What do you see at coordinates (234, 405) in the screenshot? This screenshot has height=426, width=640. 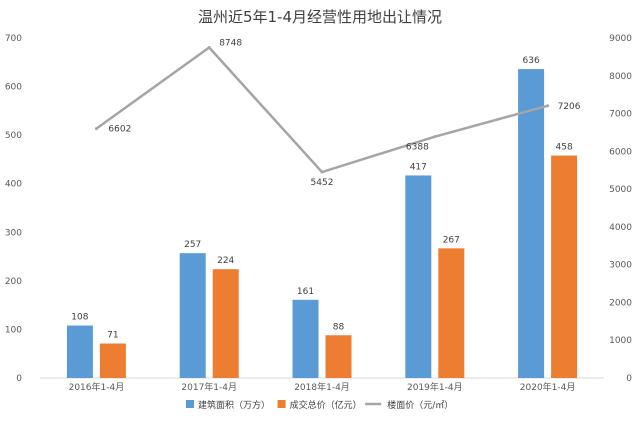 I see `legend-label-0: 建筑面积（万方）` at bounding box center [234, 405].